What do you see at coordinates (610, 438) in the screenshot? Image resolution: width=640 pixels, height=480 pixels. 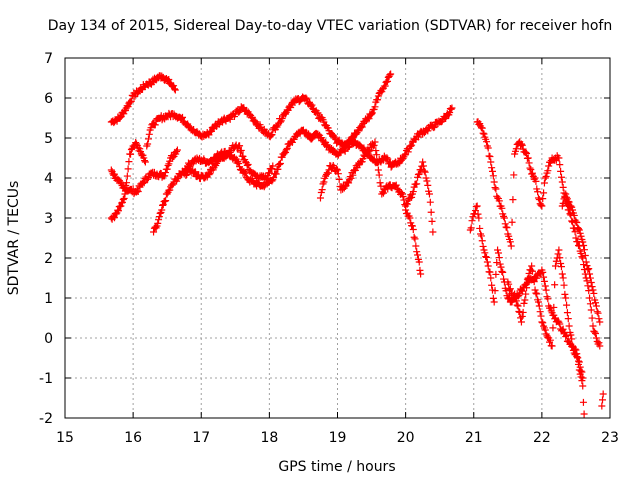 I see `x-tick-label: 23` at bounding box center [610, 438].